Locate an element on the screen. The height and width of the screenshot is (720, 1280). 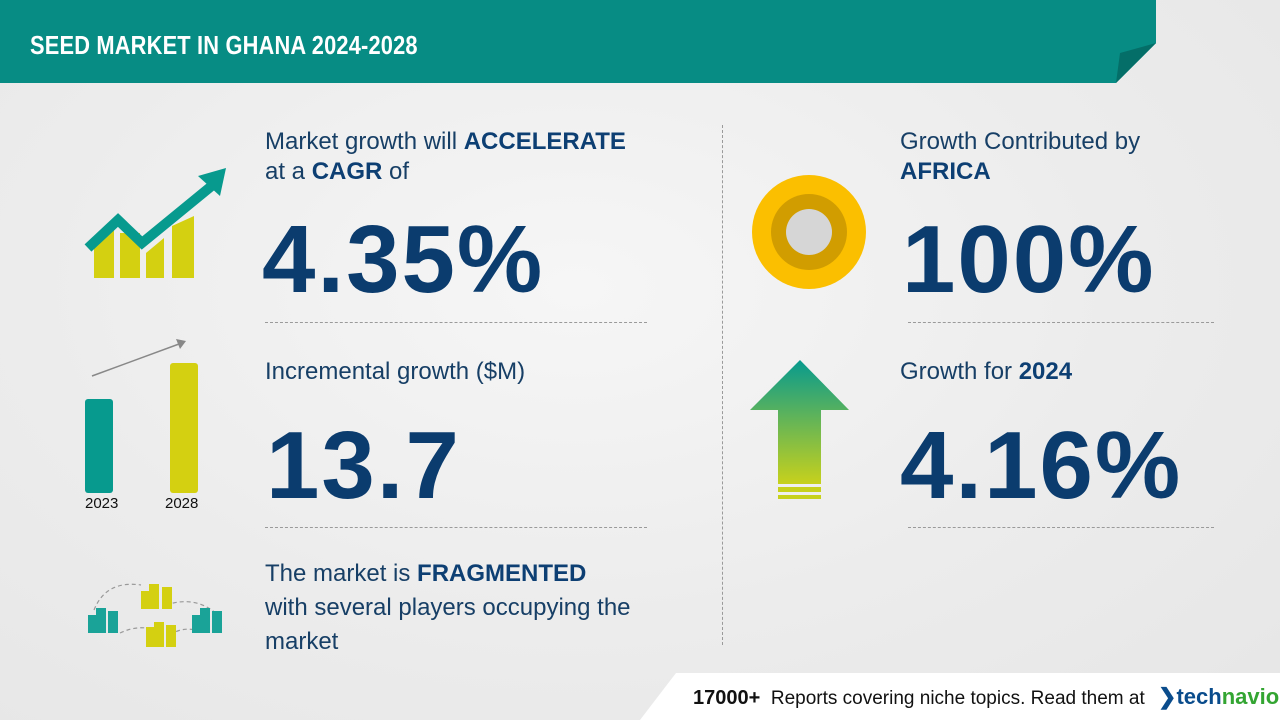
technavio-logo: ❯technavio is located at coordinates (1218, 697).